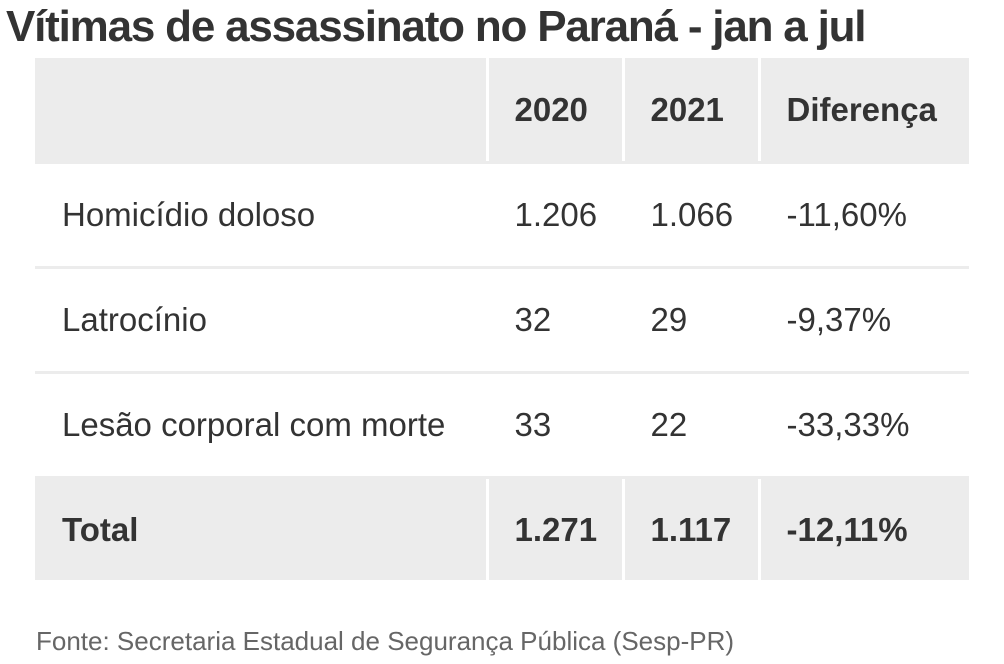  I want to click on row-value-diferenca: -11,60%, so click(863, 215).